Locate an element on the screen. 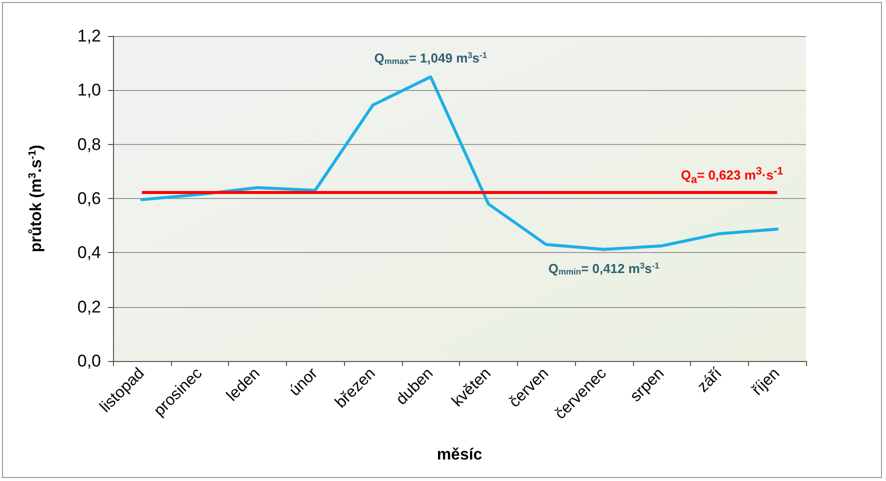 This screenshot has width=886, height=481. x-axis-title: měsíc is located at coordinates (459, 455).